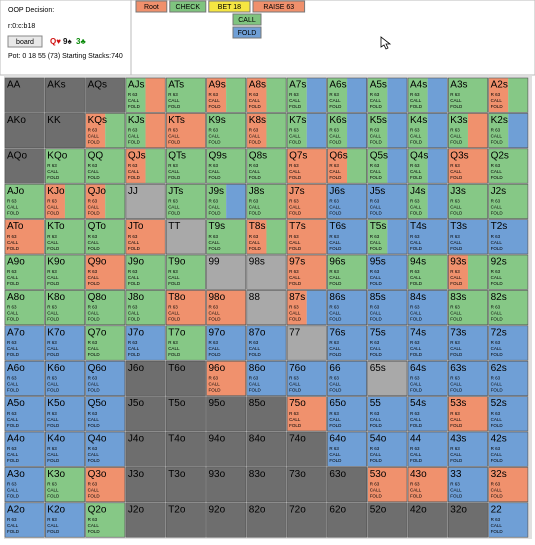 This screenshot has width=535, height=545. Describe the element at coordinates (56, 509) in the screenshot. I see `hand-label: K2o` at that location.